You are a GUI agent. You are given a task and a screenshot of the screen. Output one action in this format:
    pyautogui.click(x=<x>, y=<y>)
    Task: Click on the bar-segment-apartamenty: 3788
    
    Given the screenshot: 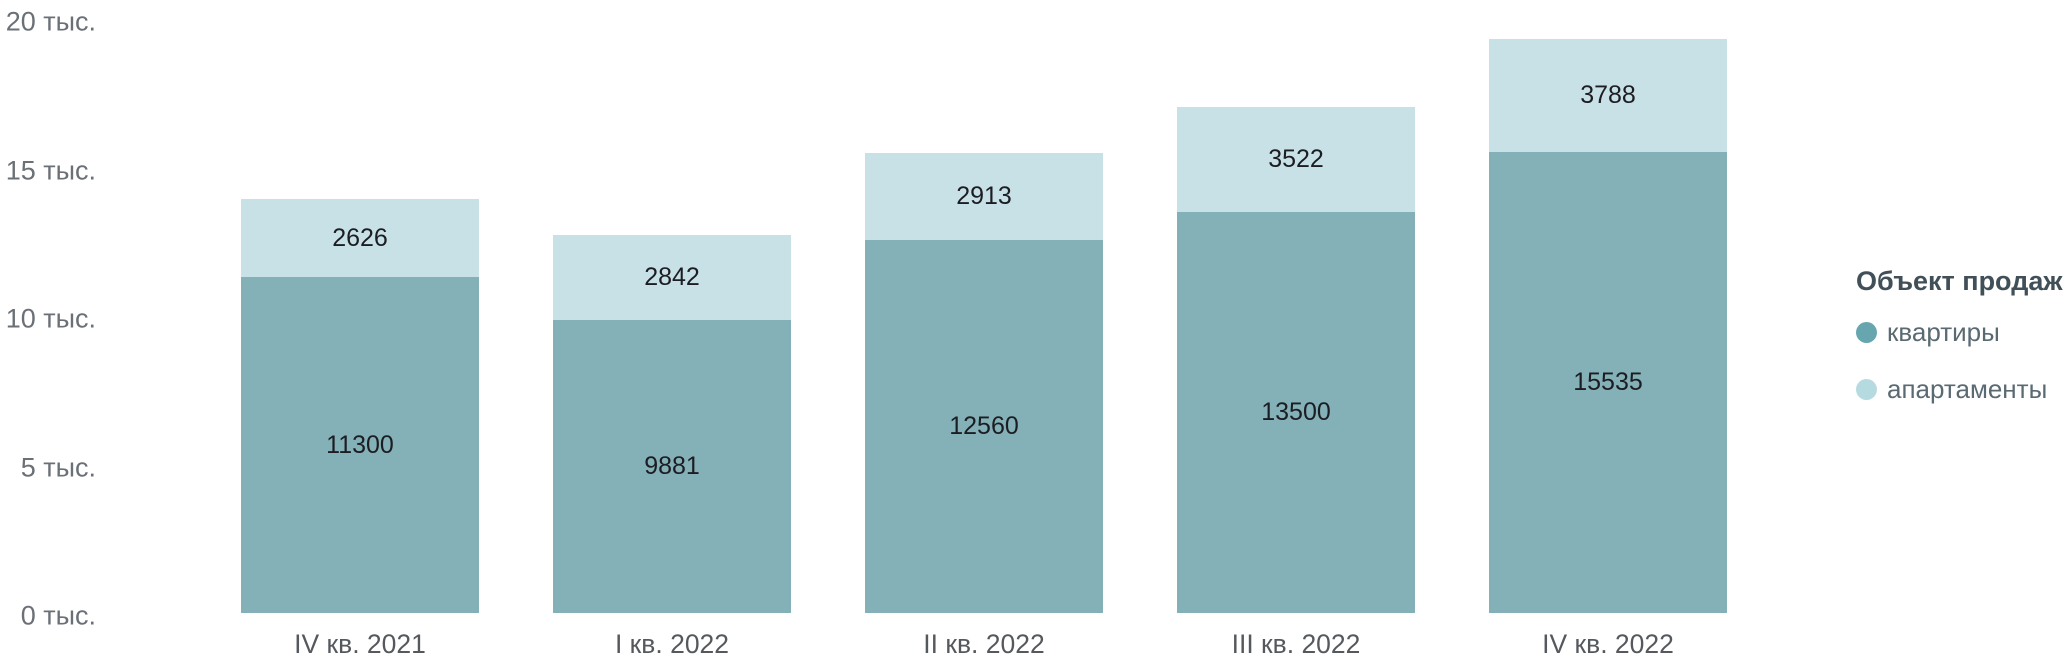 What is the action you would take?
    pyautogui.click(x=1608, y=95)
    